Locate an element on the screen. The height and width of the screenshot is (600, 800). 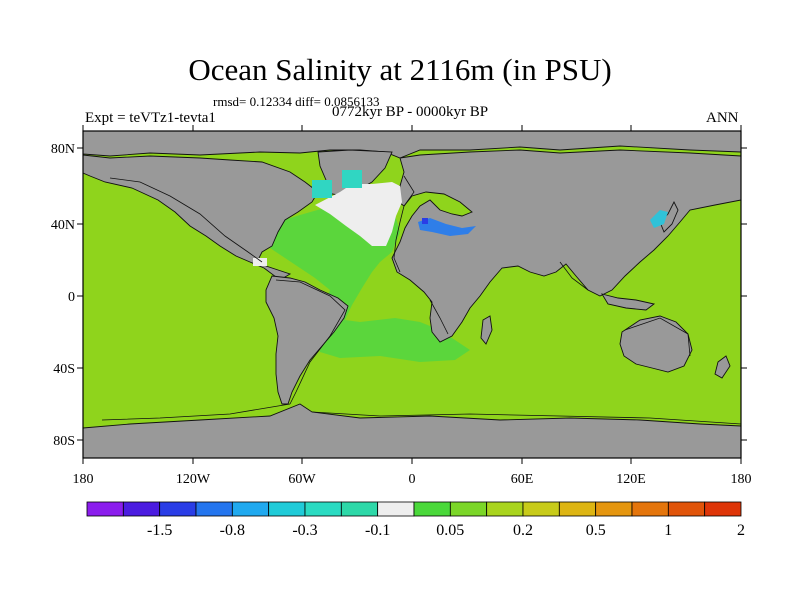
north-atlantic-fresh-region is located at coordinates (358, 214).